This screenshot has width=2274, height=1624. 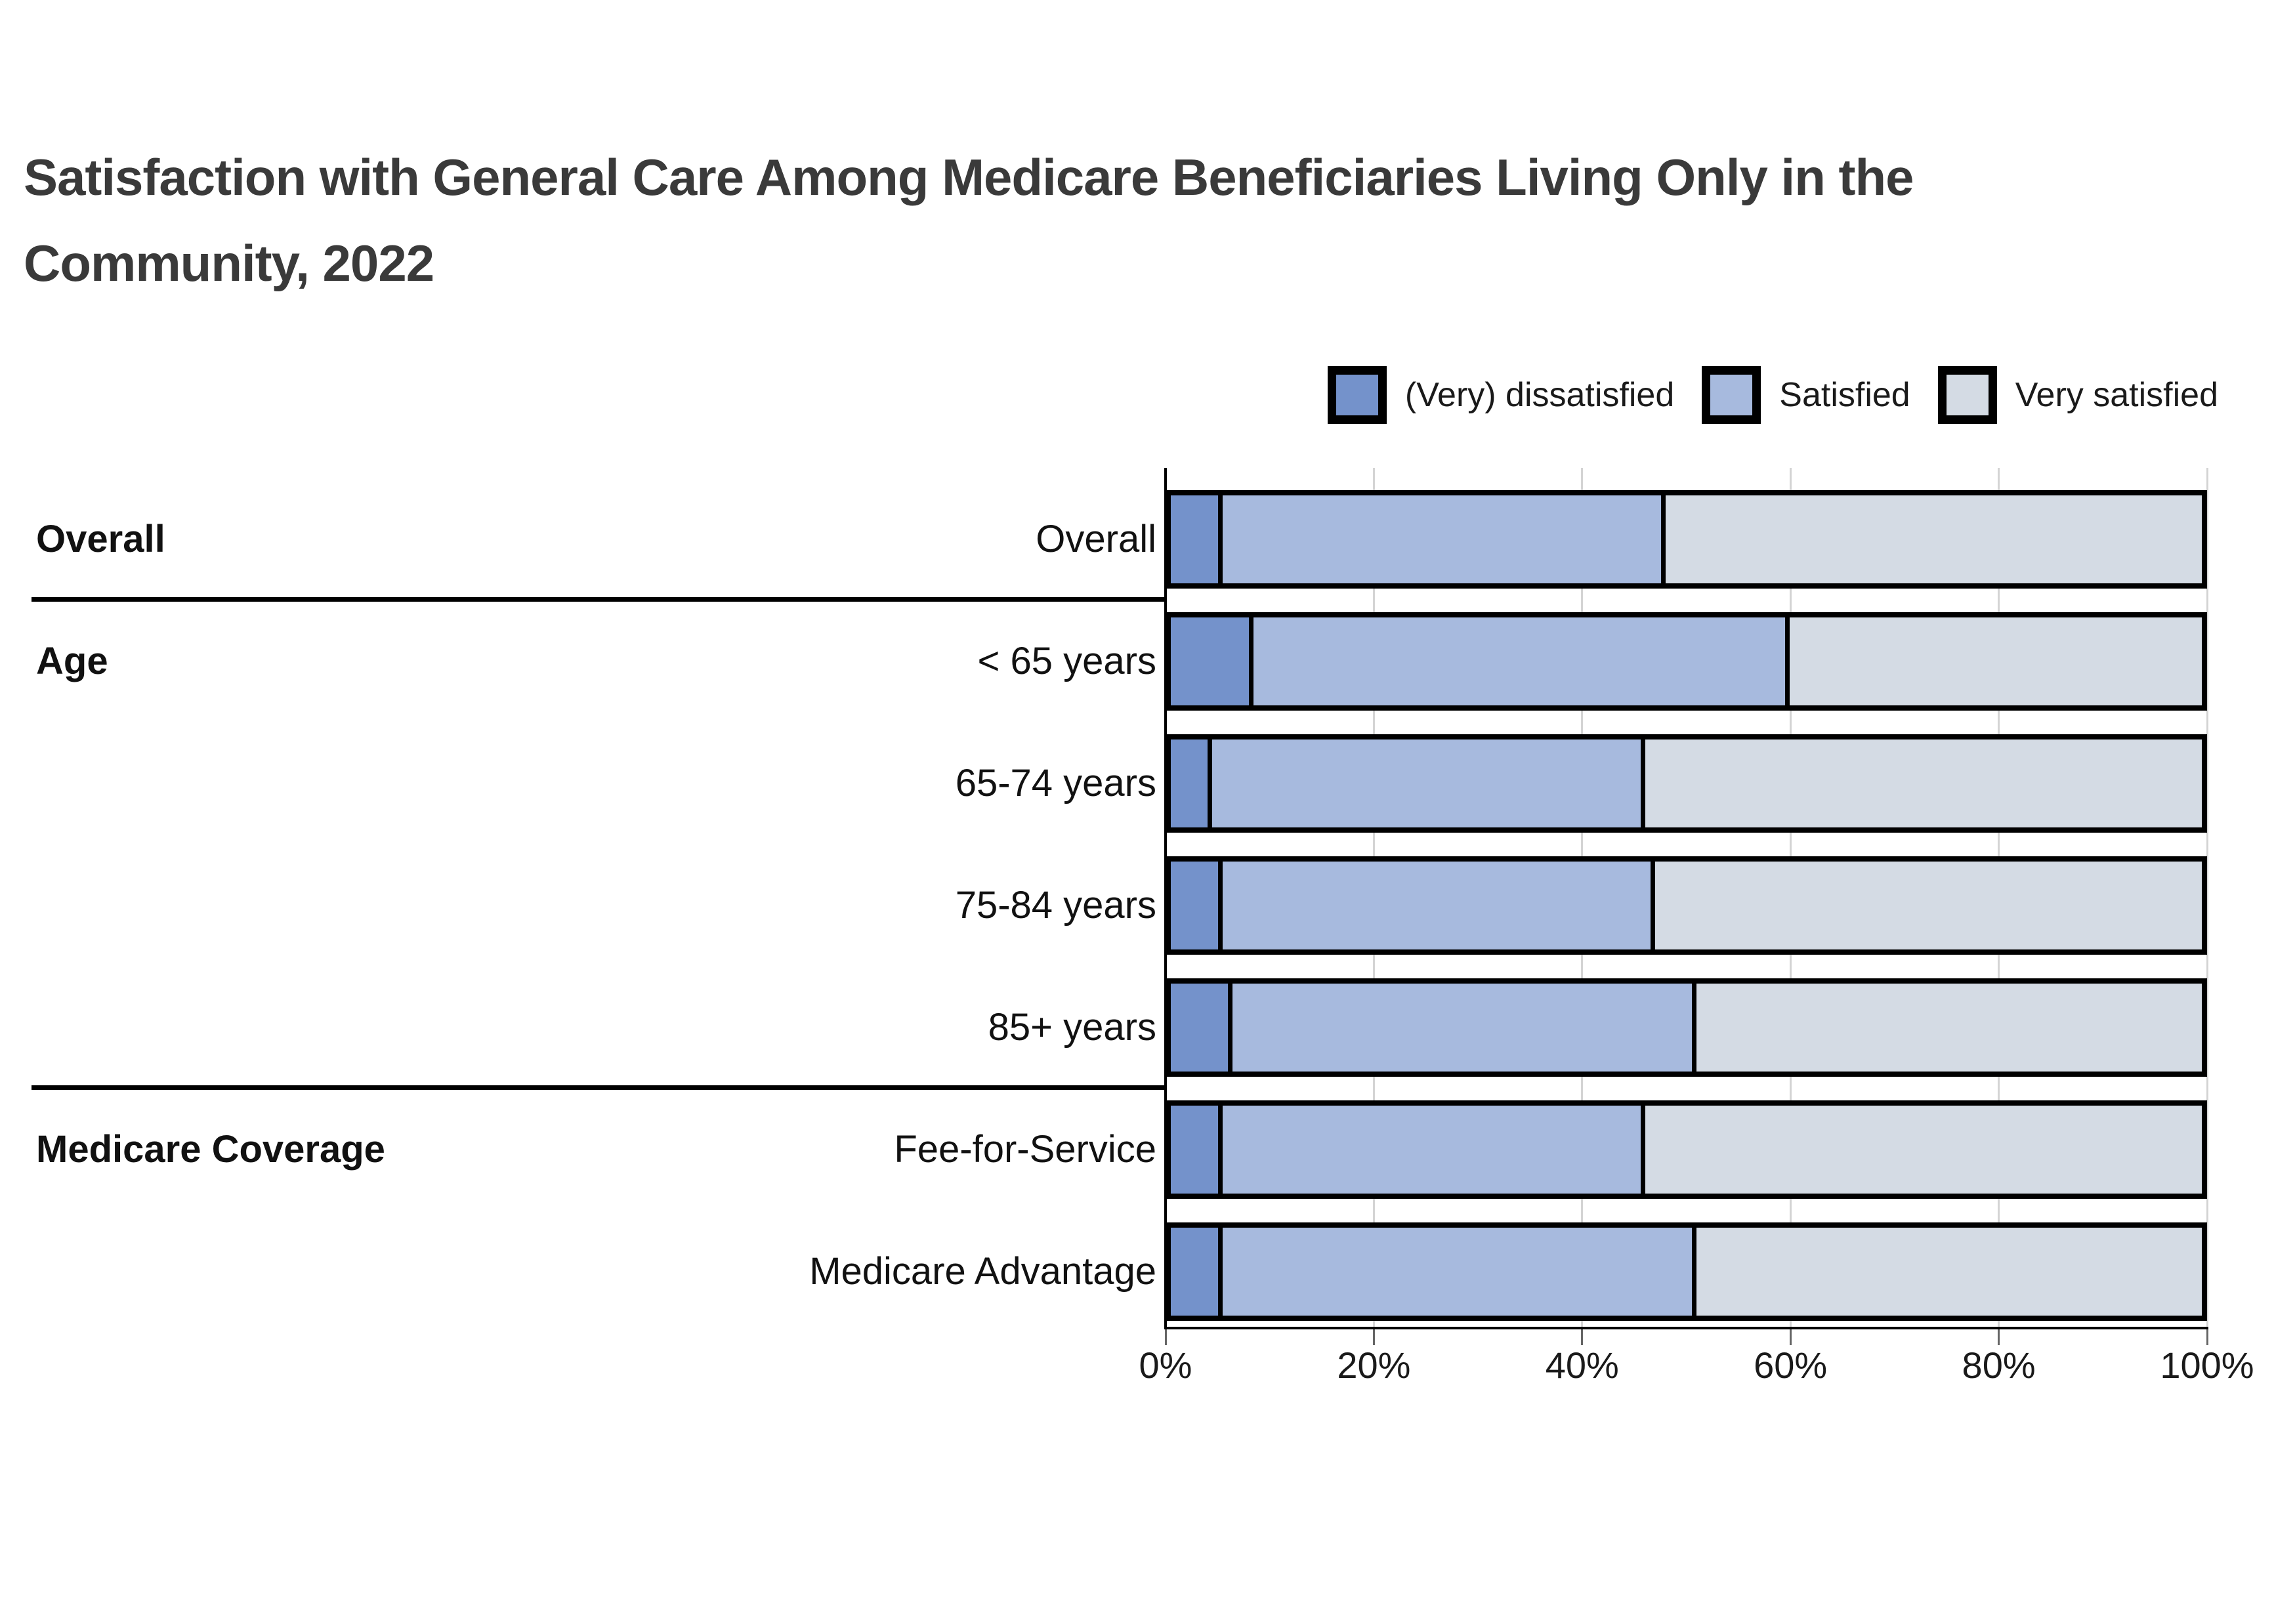 What do you see at coordinates (1025, 1149) in the screenshot?
I see `row-label: Fee-for-Service` at bounding box center [1025, 1149].